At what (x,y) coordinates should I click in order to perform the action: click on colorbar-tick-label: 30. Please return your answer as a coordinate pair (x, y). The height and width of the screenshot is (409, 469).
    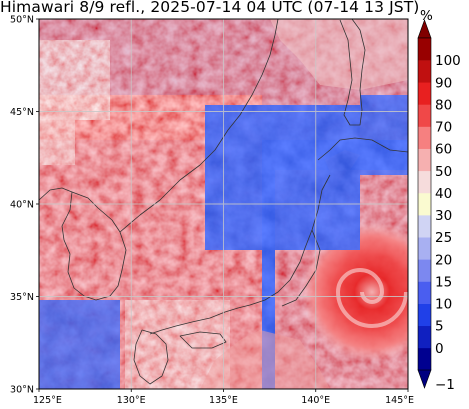
    Looking at the image, I should click on (443, 216).